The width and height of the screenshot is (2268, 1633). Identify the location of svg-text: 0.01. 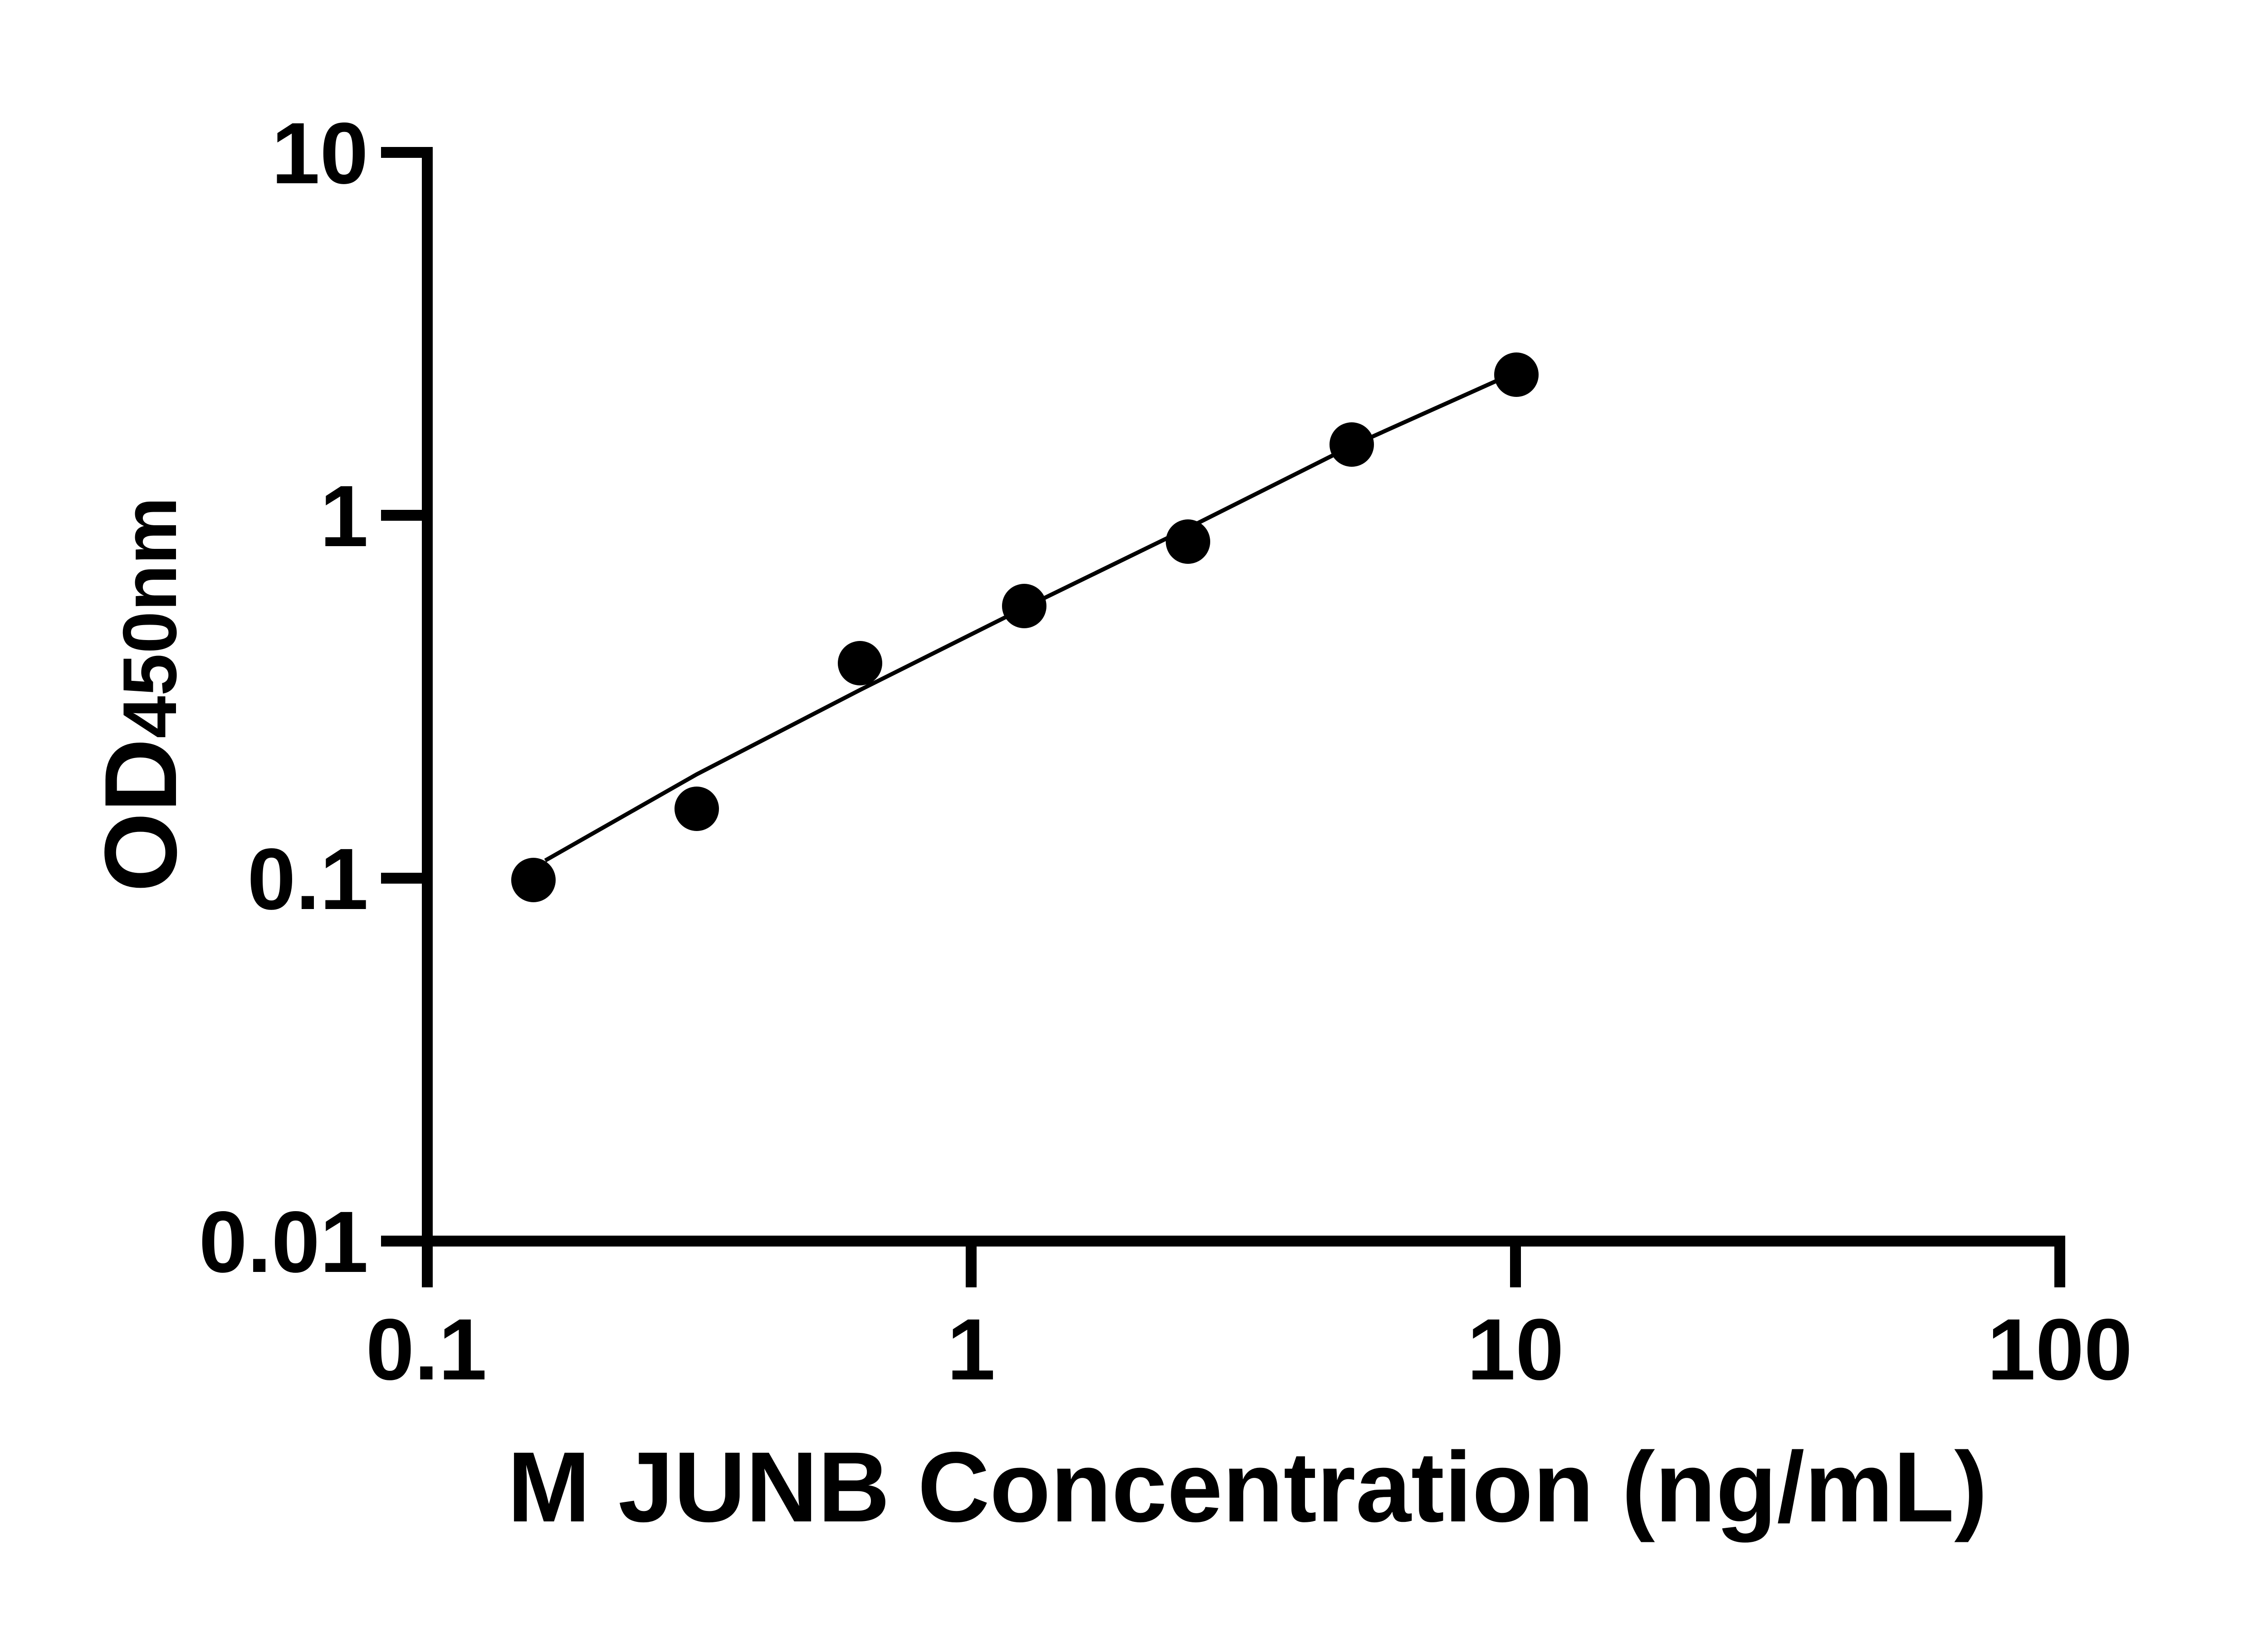
(284, 1242).